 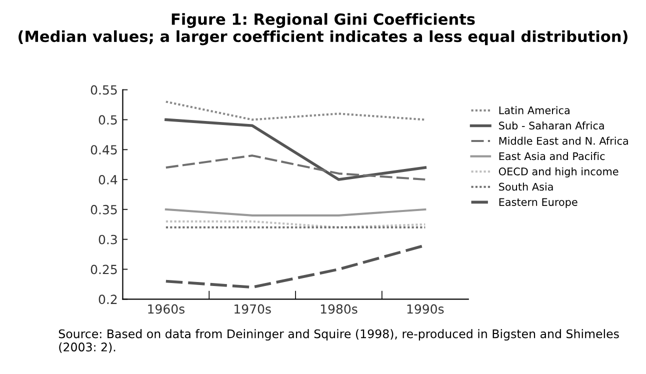 What do you see at coordinates (107, 239) in the screenshot?
I see `y-tick-label: 0.3` at bounding box center [107, 239].